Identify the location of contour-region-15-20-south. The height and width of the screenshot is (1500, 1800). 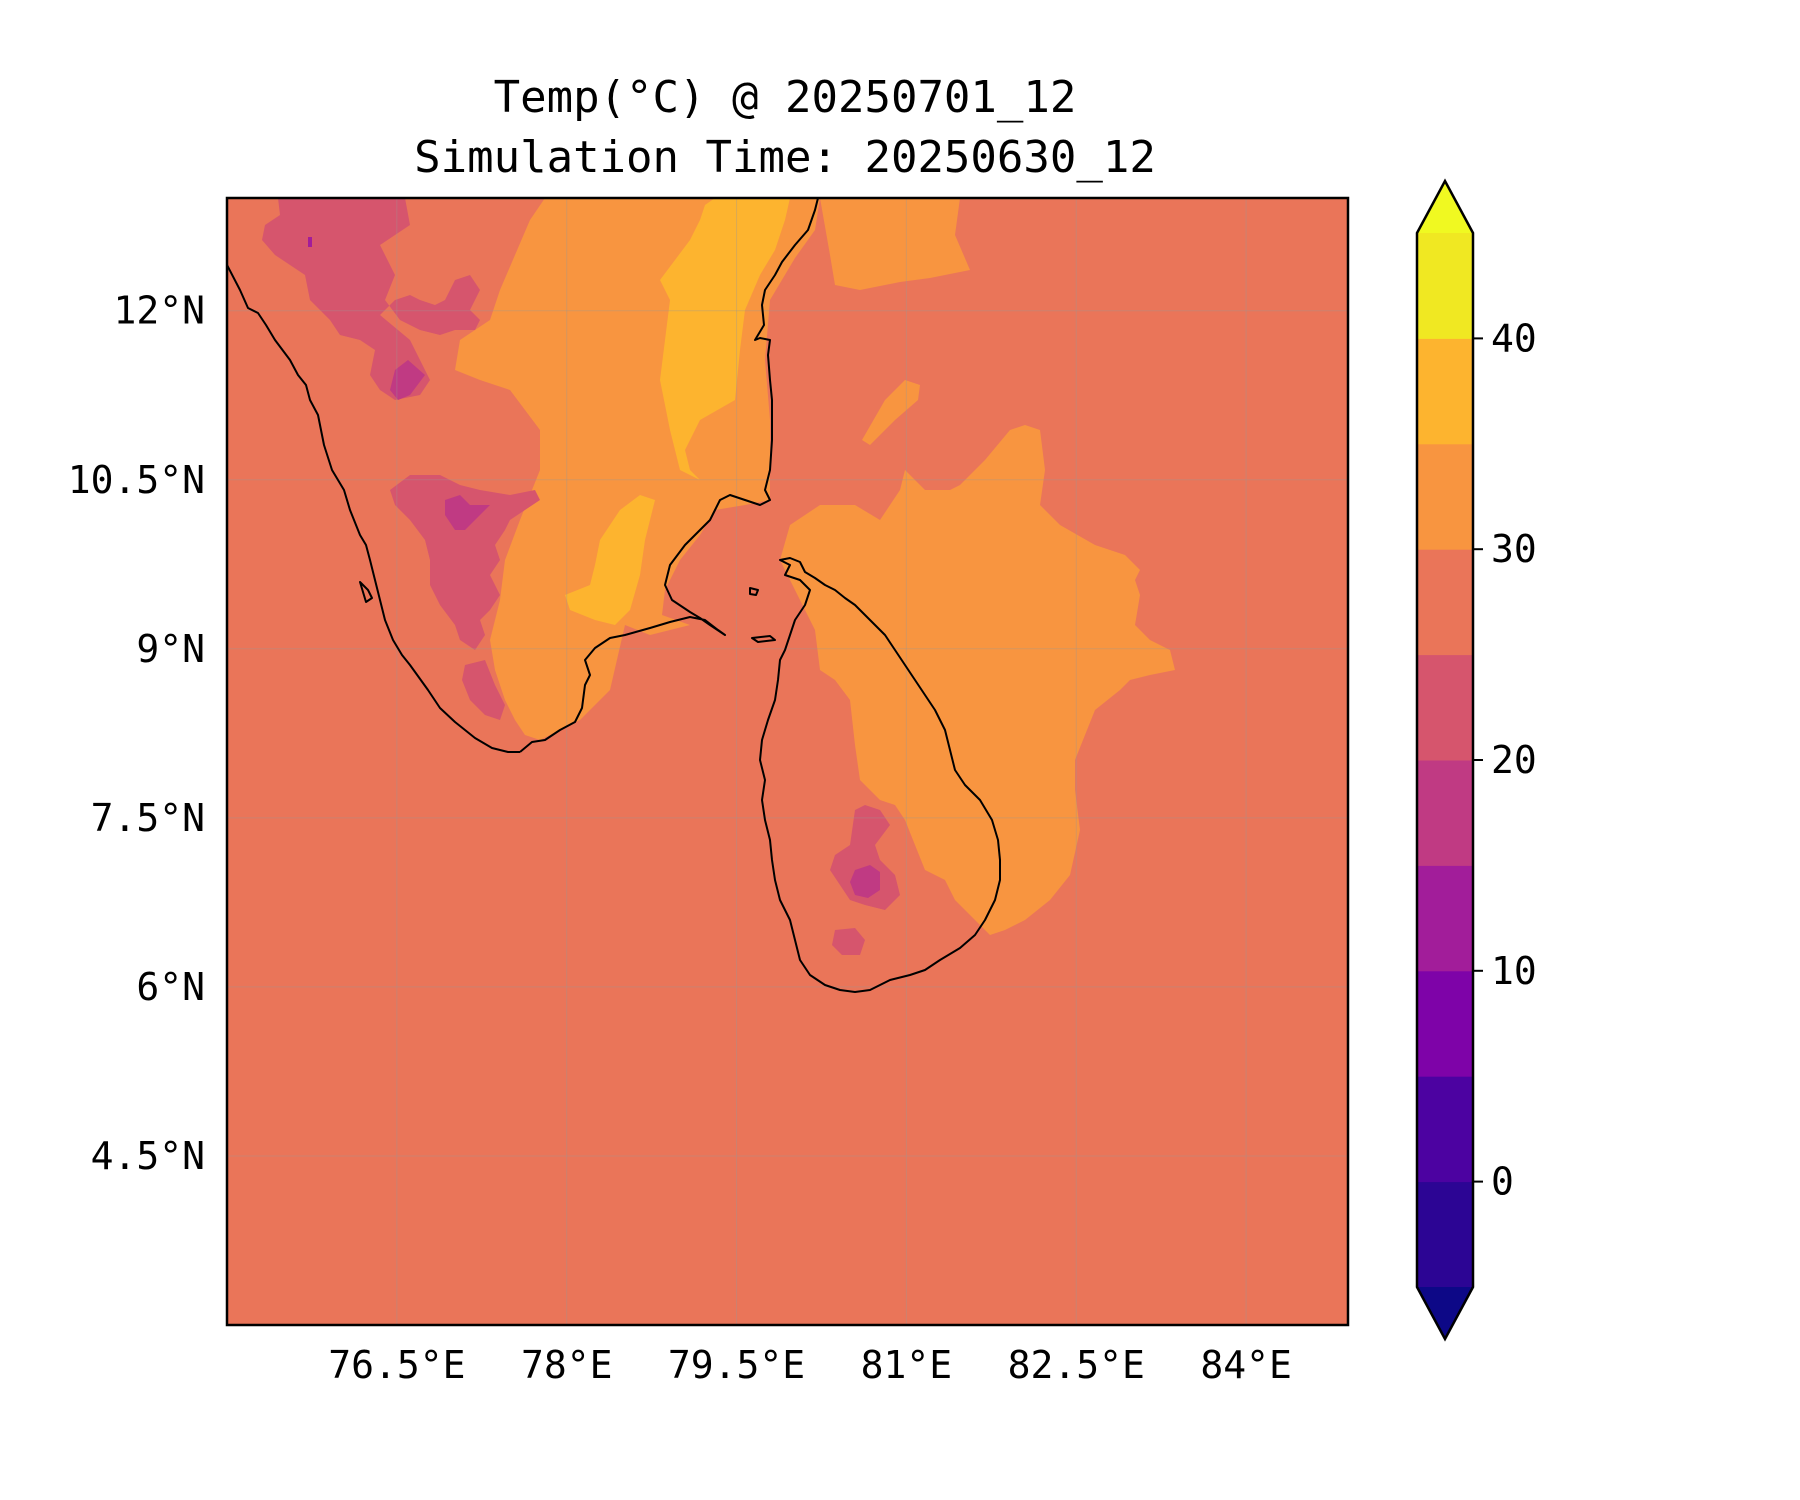
(467, 512).